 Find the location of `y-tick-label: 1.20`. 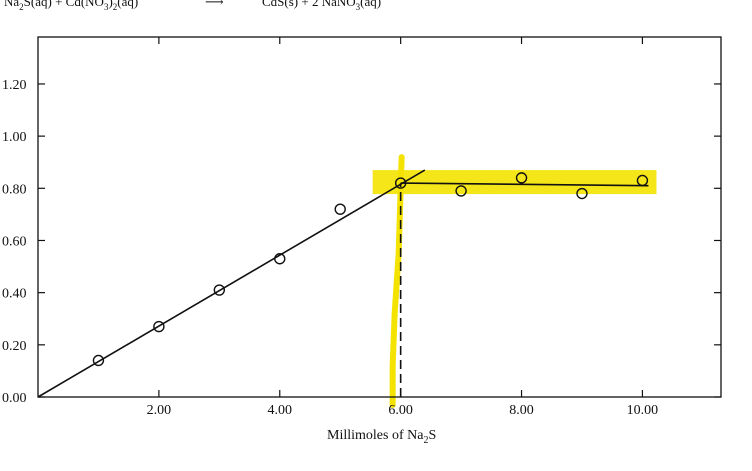

y-tick-label: 1.20 is located at coordinates (14, 85).